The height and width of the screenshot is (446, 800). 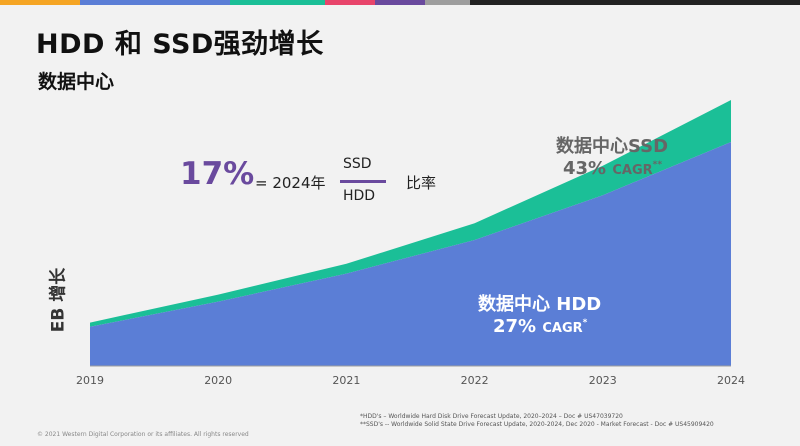 I want to click on x-axis-ticks: 2019 2020 2021 2022 2023 2024, so click(x=410, y=380).